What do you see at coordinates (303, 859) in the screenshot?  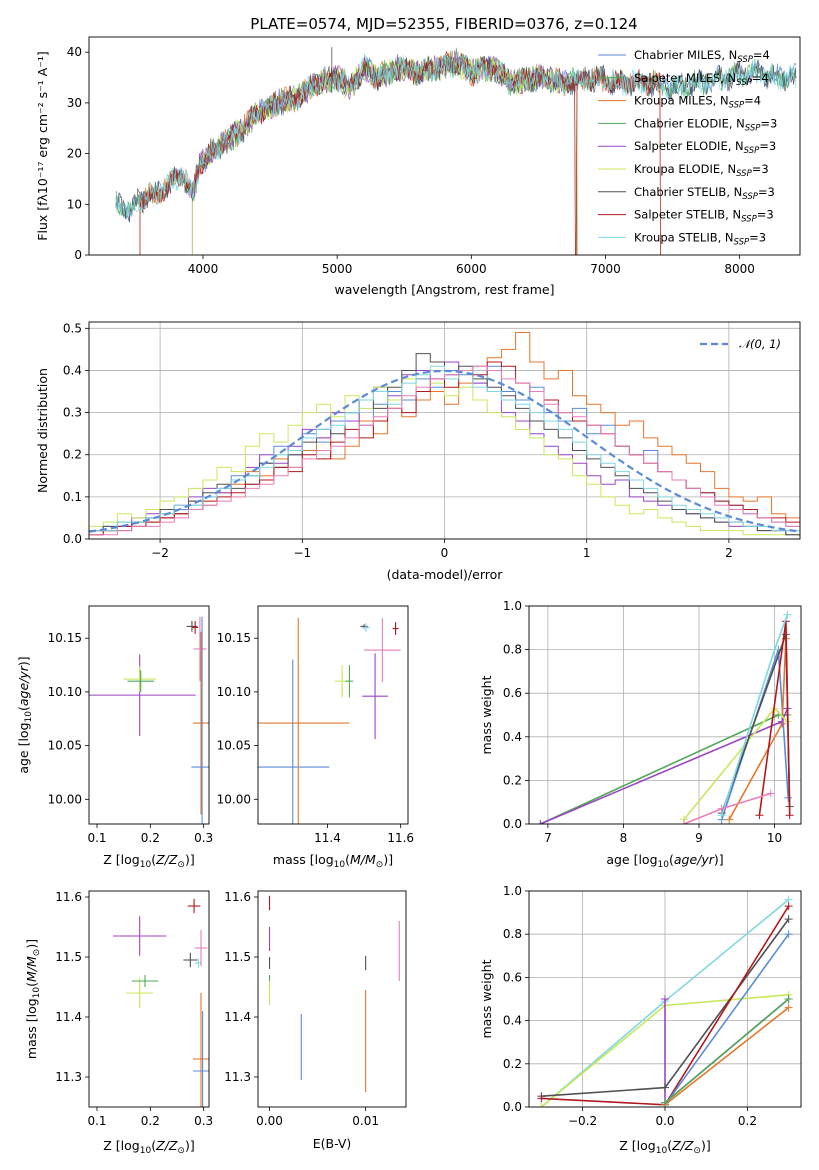 I see `label-prefix: mass [log` at bounding box center [303, 859].